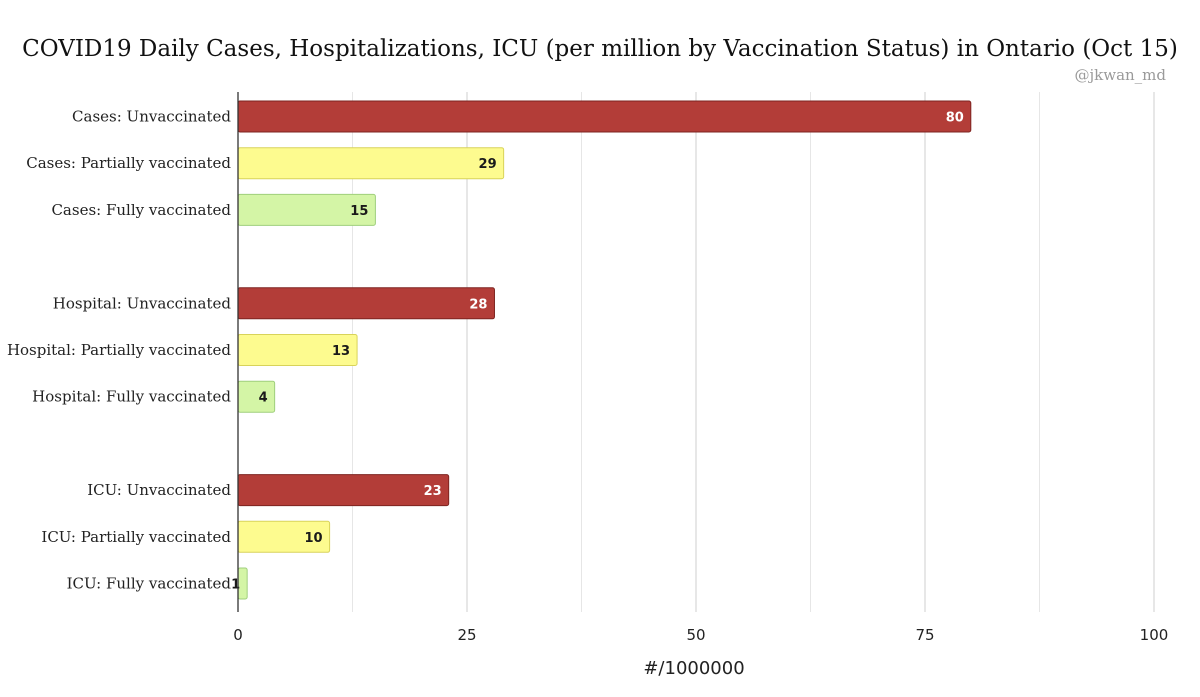 This screenshot has height=697, width=1200. What do you see at coordinates (371, 163) in the screenshot?
I see `bar-partially` at bounding box center [371, 163].